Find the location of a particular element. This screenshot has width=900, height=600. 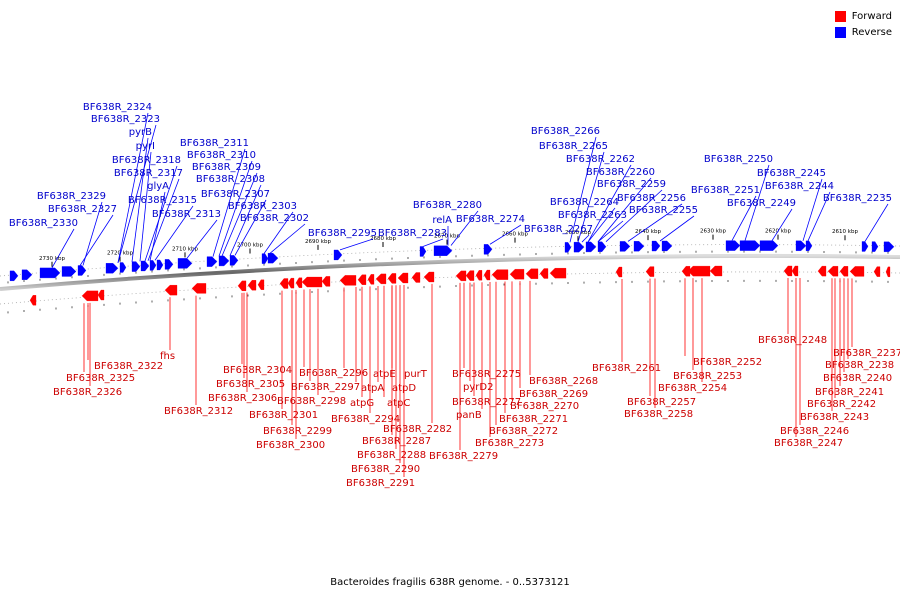

reverse-gene-label: BF638R_2318 is located at coordinates (146, 160).